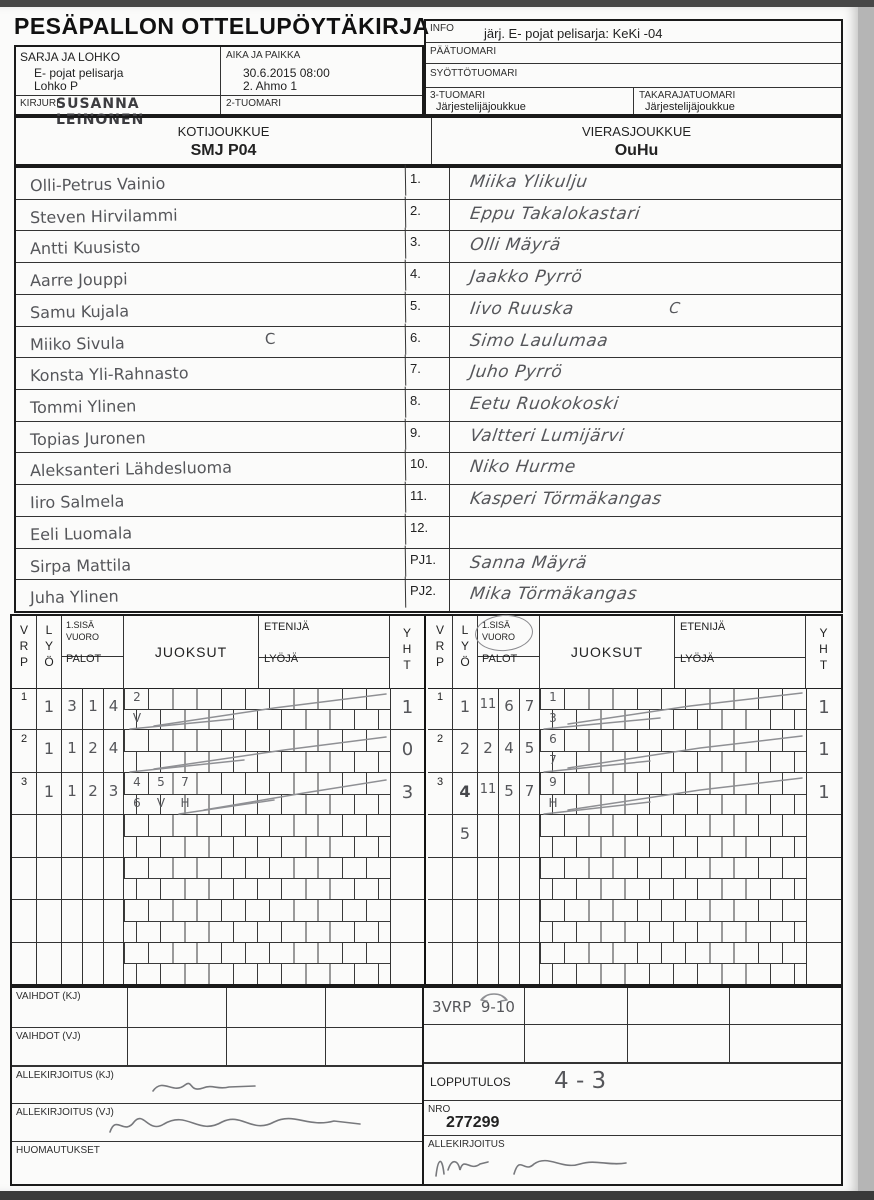  What do you see at coordinates (92, 636) in the screenshot?
I see `inning-header: 1.SISÄ VUORO` at bounding box center [92, 636].